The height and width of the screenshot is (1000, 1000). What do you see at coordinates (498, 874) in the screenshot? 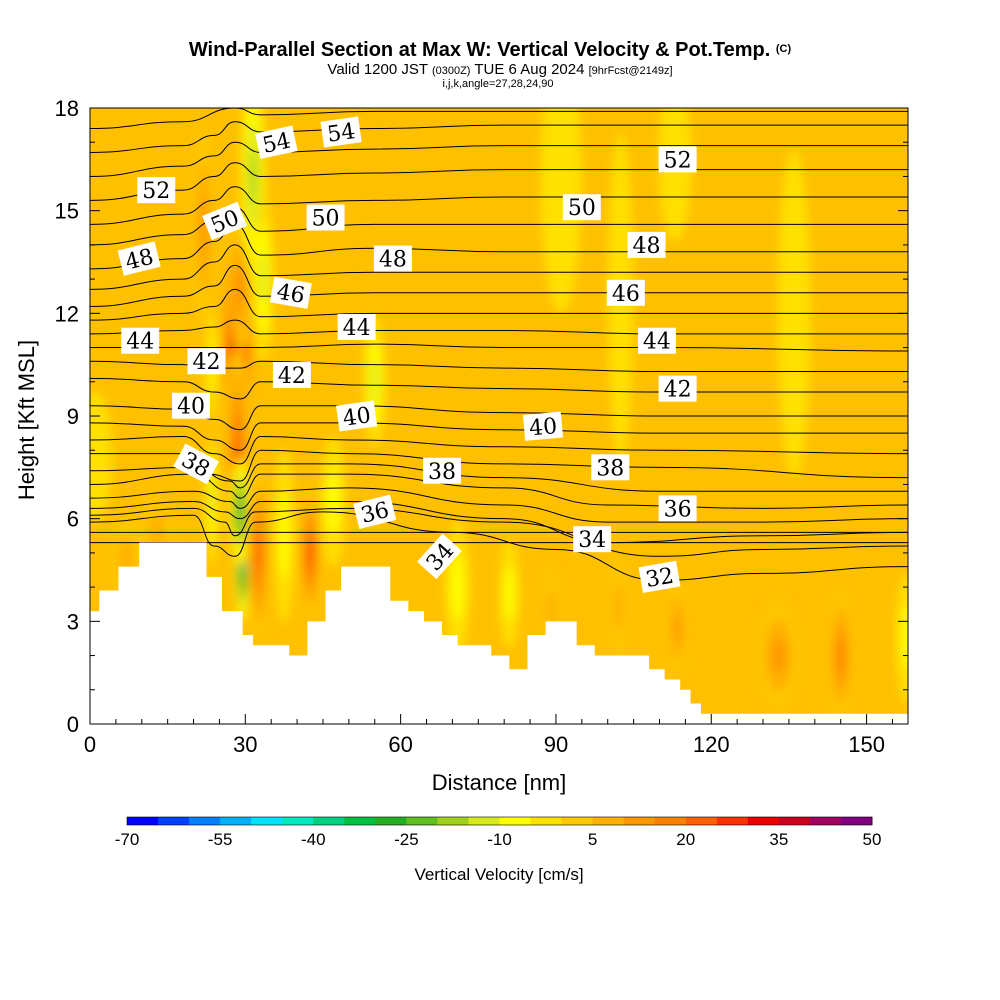
I see `colorbar-title: Vertical Velocity [cm/s]` at bounding box center [498, 874].